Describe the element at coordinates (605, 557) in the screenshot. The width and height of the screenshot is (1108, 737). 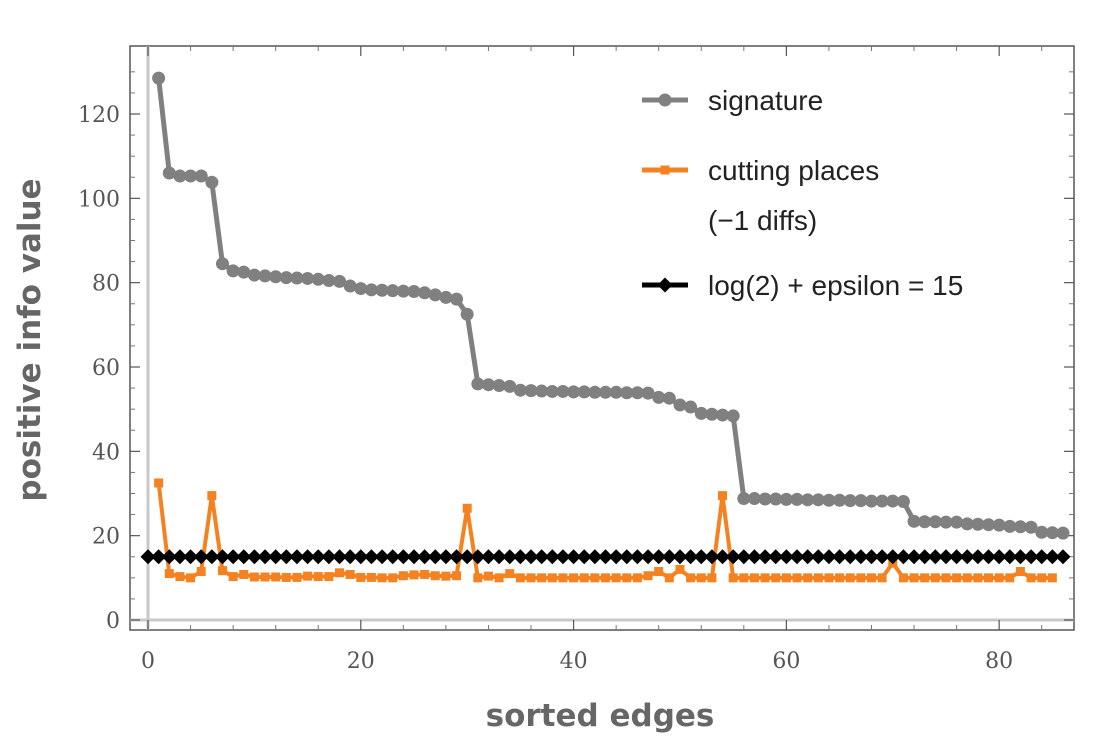
I see `log2-epsilon-series` at that location.